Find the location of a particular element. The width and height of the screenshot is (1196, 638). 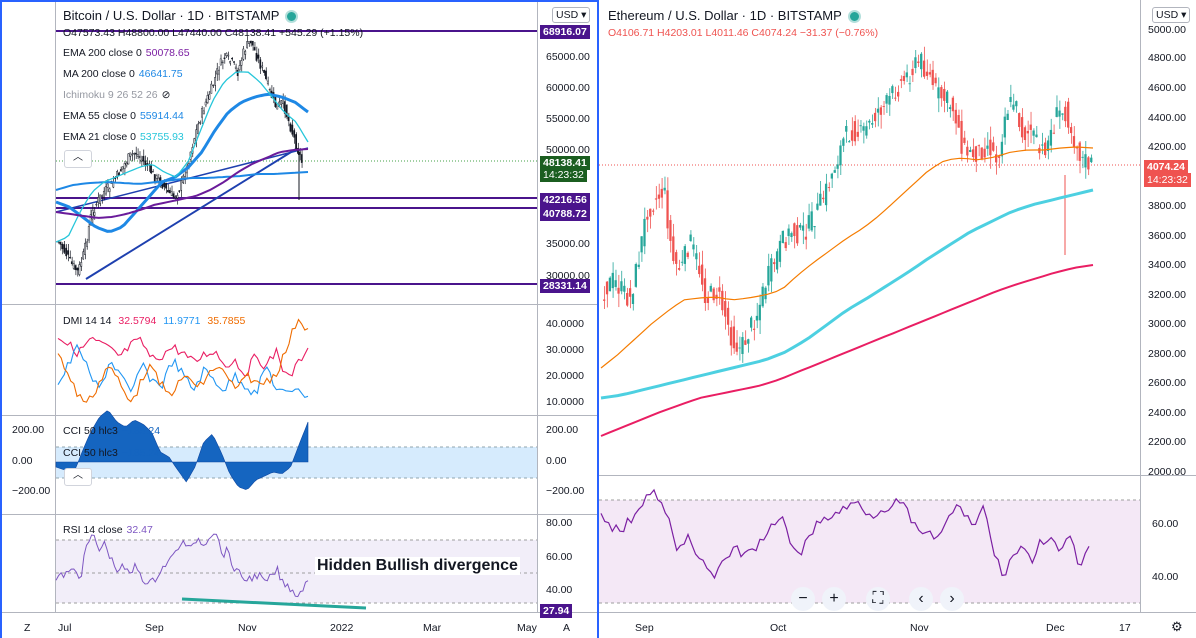

indicator-legend-item: MA 200 close 0 46641.75 is located at coordinates (123, 74).